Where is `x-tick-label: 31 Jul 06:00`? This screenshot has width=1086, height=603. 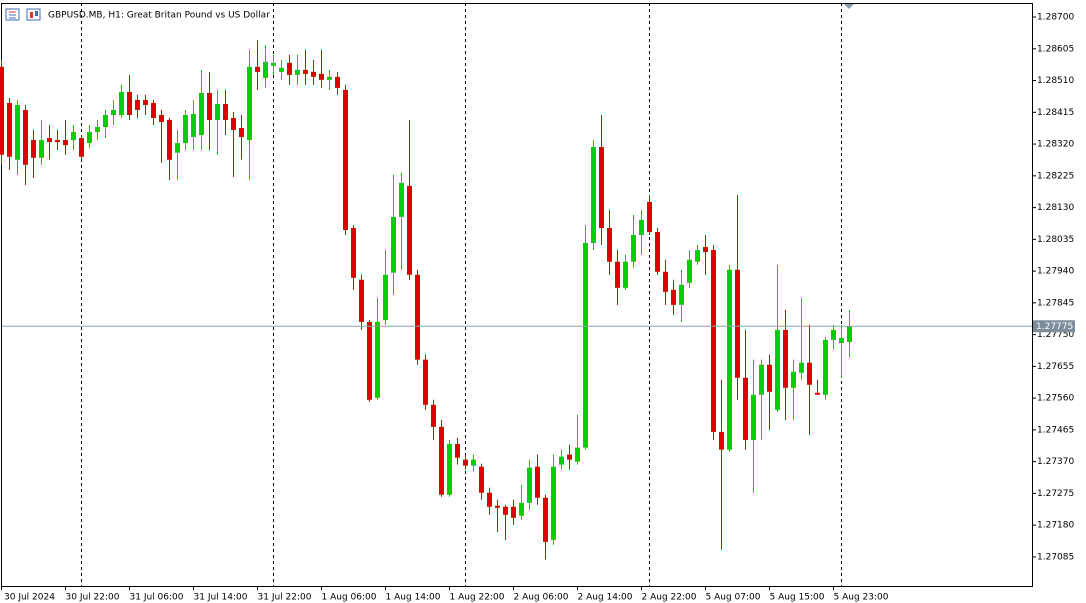
x-tick-label: 31 Jul 06:00 is located at coordinates (157, 598).